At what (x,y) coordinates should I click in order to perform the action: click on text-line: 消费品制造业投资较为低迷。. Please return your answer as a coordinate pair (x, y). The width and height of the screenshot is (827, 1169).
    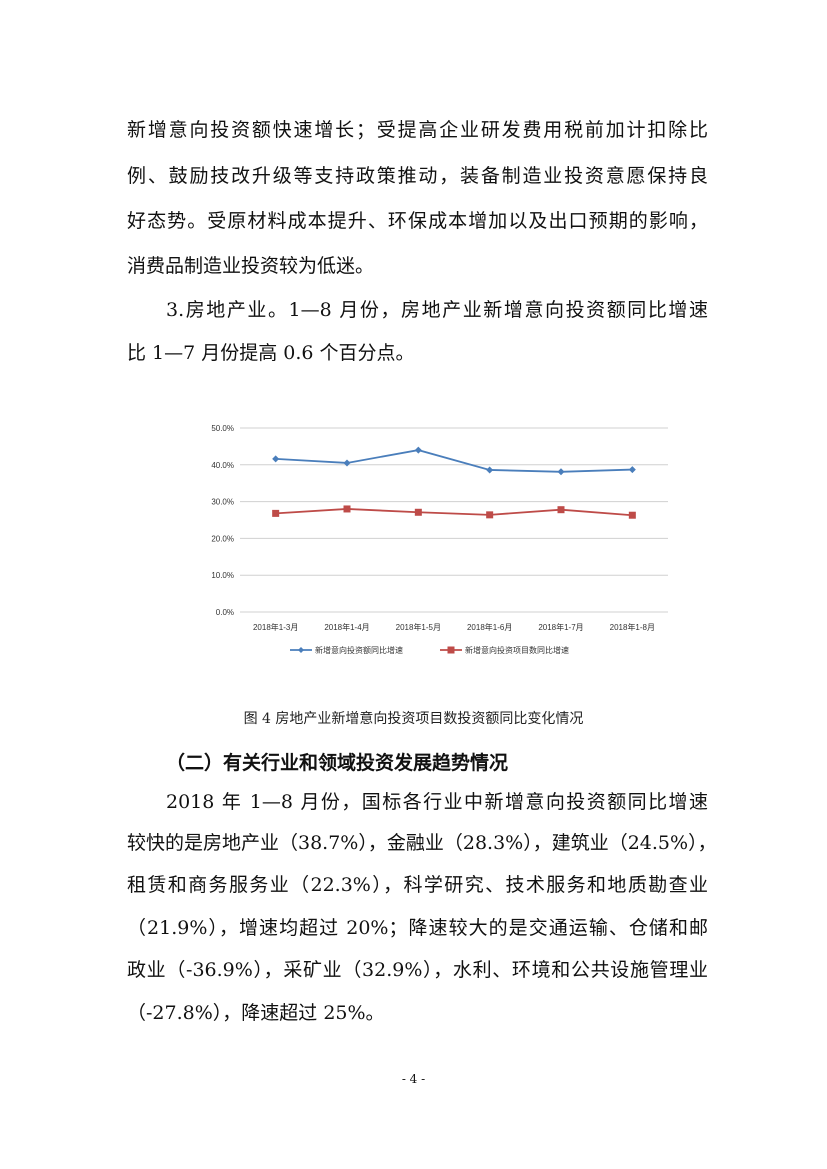
    Looking at the image, I should click on (251, 266).